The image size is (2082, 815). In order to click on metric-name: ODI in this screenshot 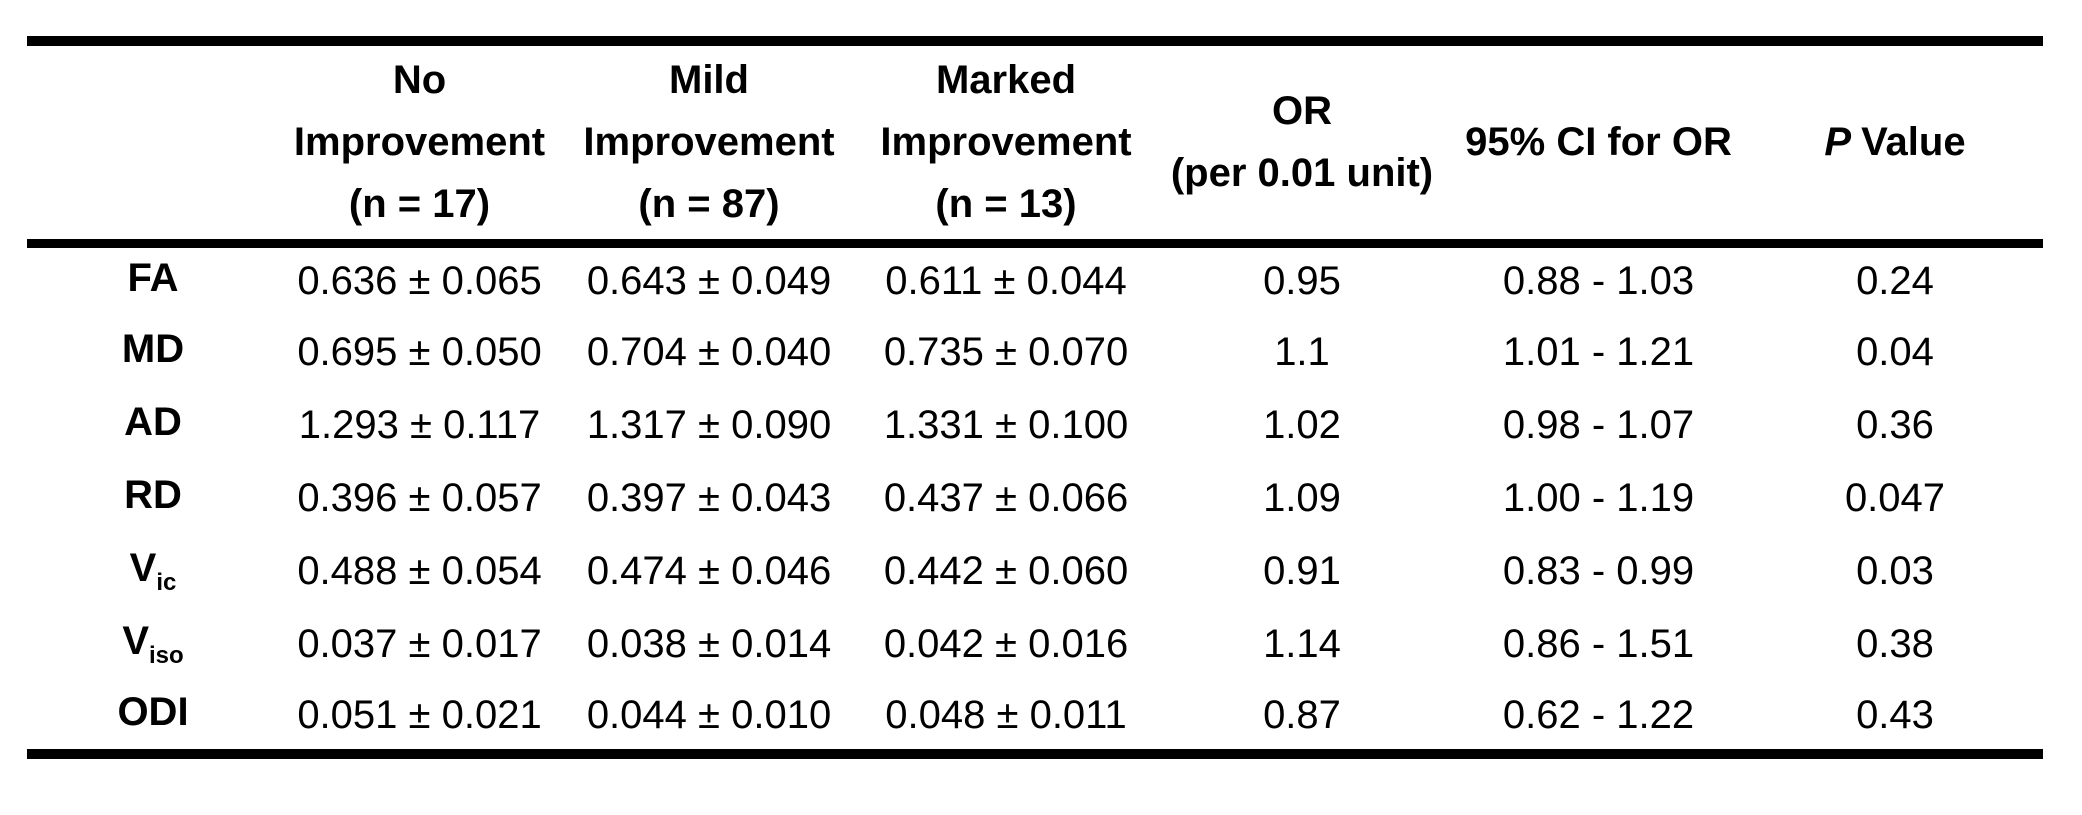, I will do `click(153, 711)`.